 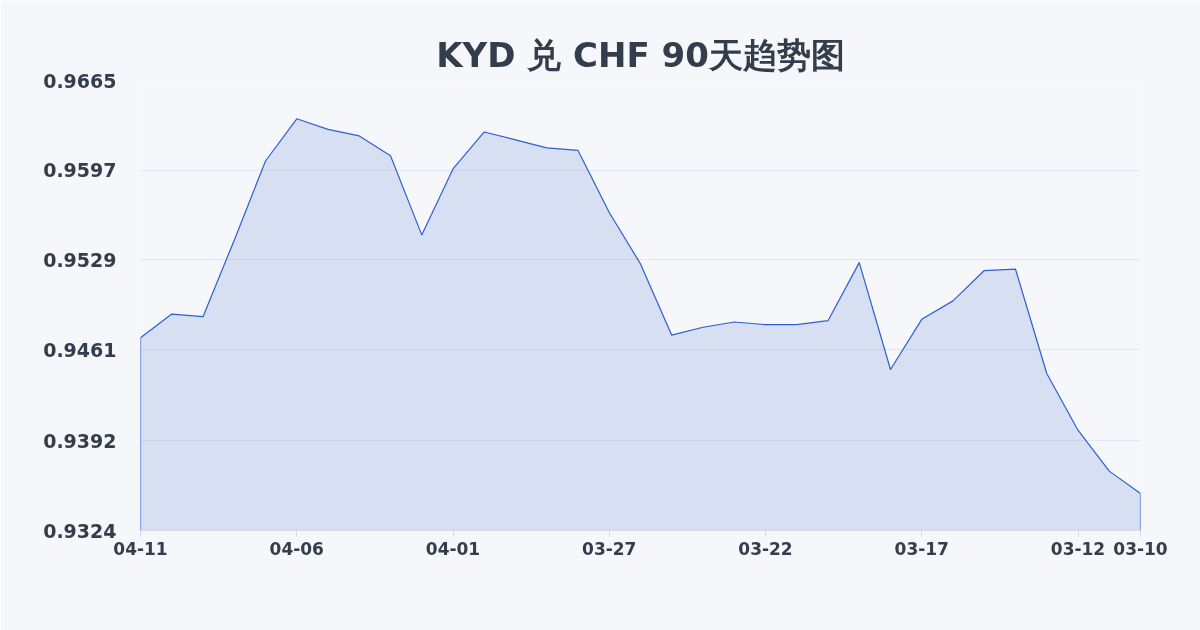 What do you see at coordinates (80, 170) in the screenshot?
I see `y-tick-label: 0.9597` at bounding box center [80, 170].